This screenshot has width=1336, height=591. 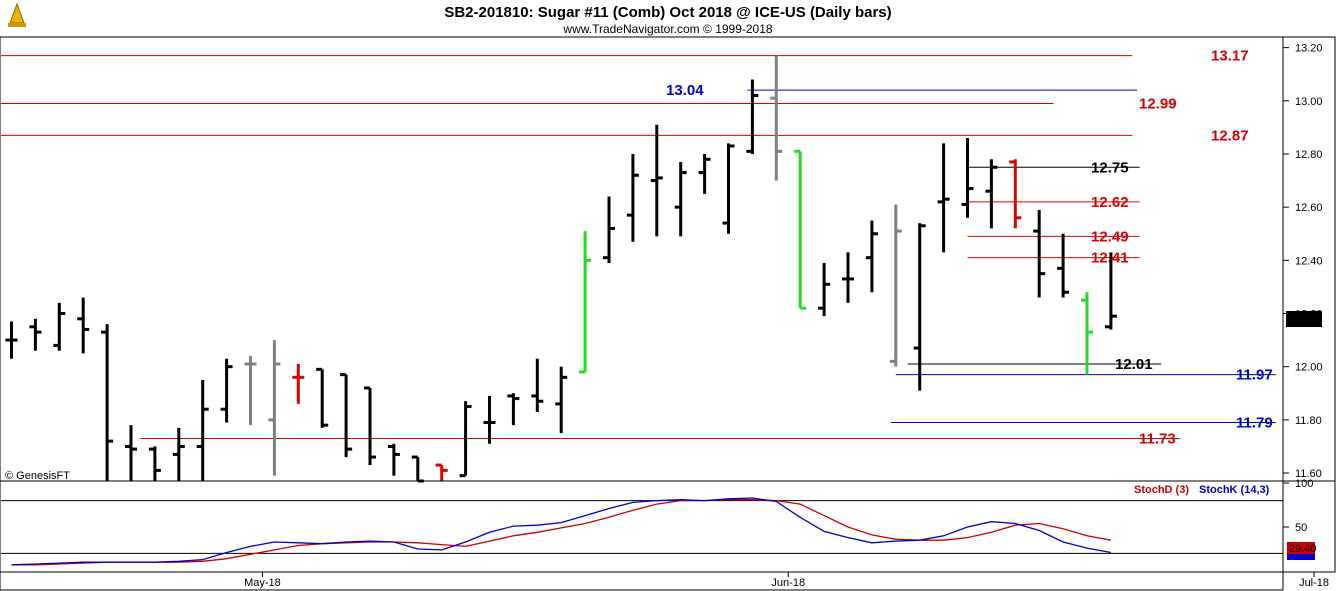 What do you see at coordinates (1158, 103) in the screenshot?
I see `level-label-1: 12.99` at bounding box center [1158, 103].